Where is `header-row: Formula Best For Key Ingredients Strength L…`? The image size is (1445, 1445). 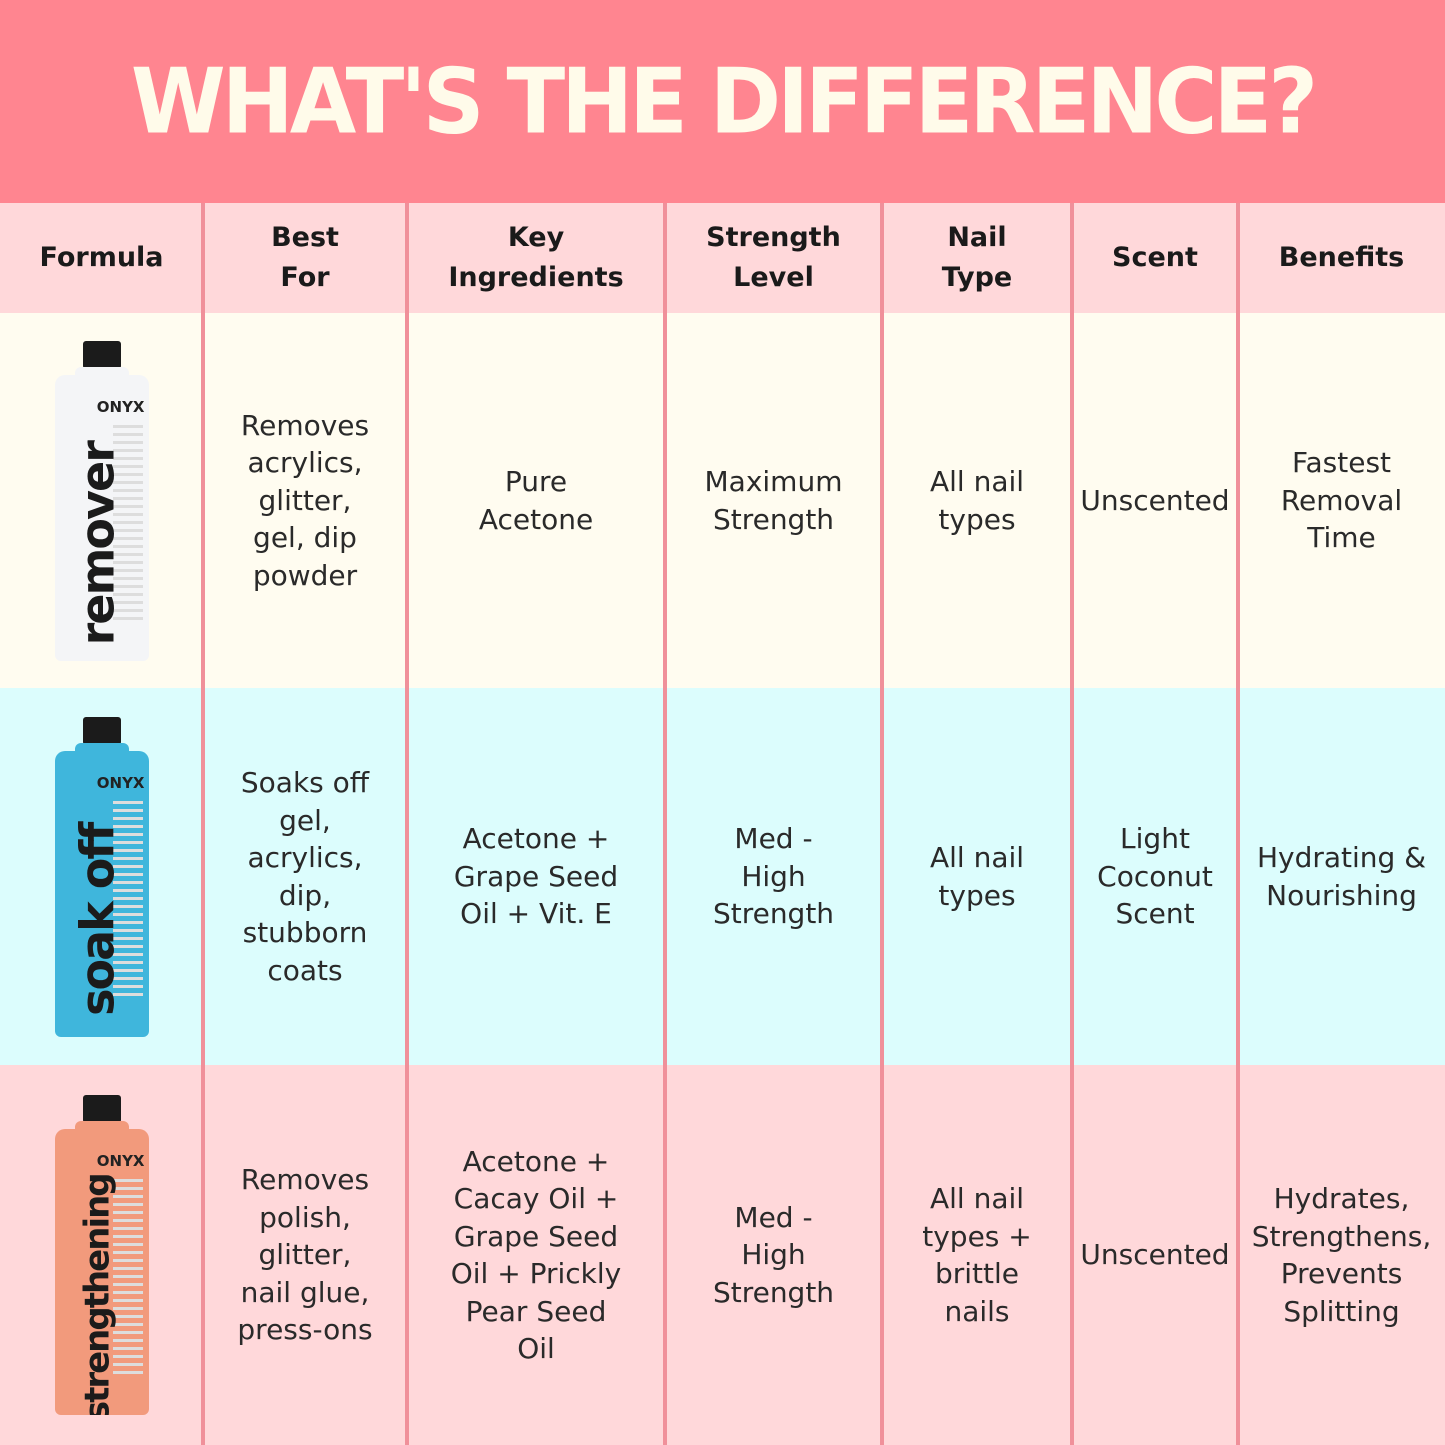
header-row: Formula Best For Key Ingredients Strength L… is located at coordinates (722, 258).